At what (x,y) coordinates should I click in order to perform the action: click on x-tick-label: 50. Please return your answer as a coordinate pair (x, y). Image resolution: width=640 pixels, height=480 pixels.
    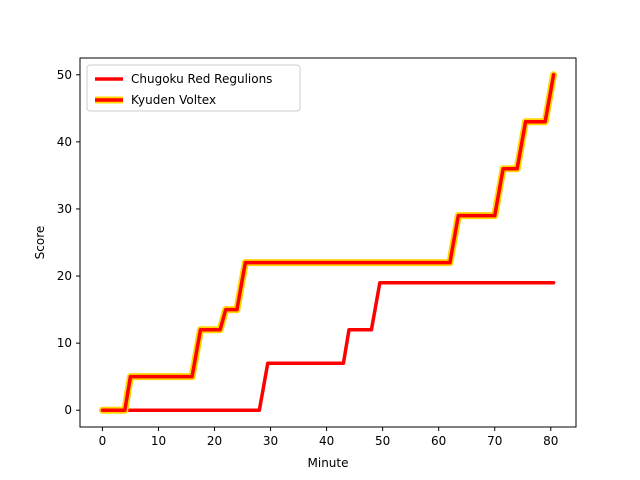
    Looking at the image, I should click on (382, 441).